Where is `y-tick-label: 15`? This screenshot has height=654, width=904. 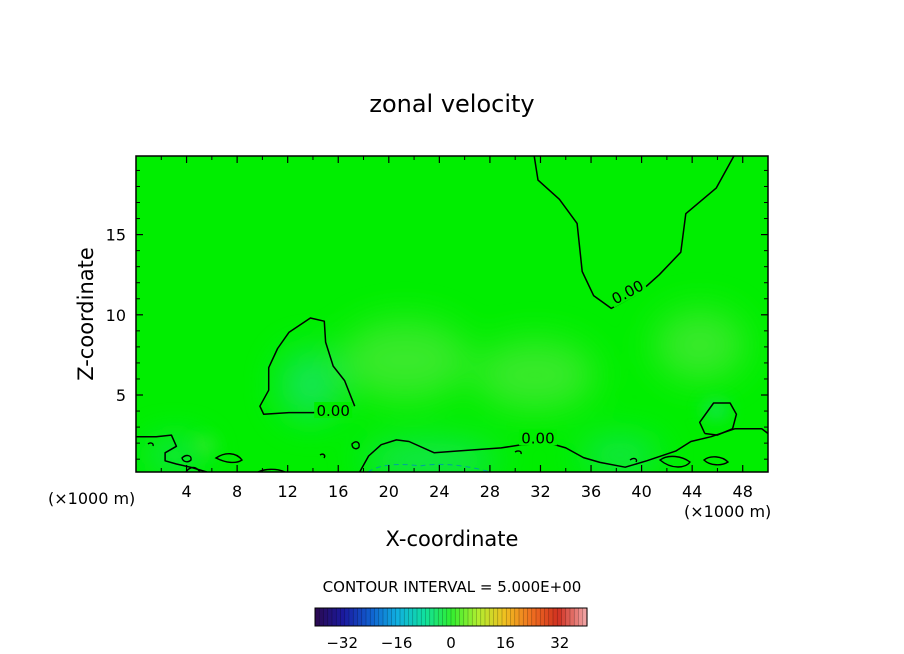
y-tick-label: 15 is located at coordinates (116, 235).